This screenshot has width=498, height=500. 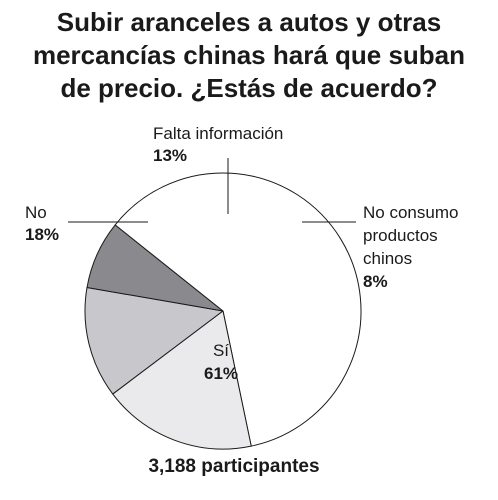 What do you see at coordinates (170, 155) in the screenshot?
I see `slice-value-falta-informacion: 13%` at bounding box center [170, 155].